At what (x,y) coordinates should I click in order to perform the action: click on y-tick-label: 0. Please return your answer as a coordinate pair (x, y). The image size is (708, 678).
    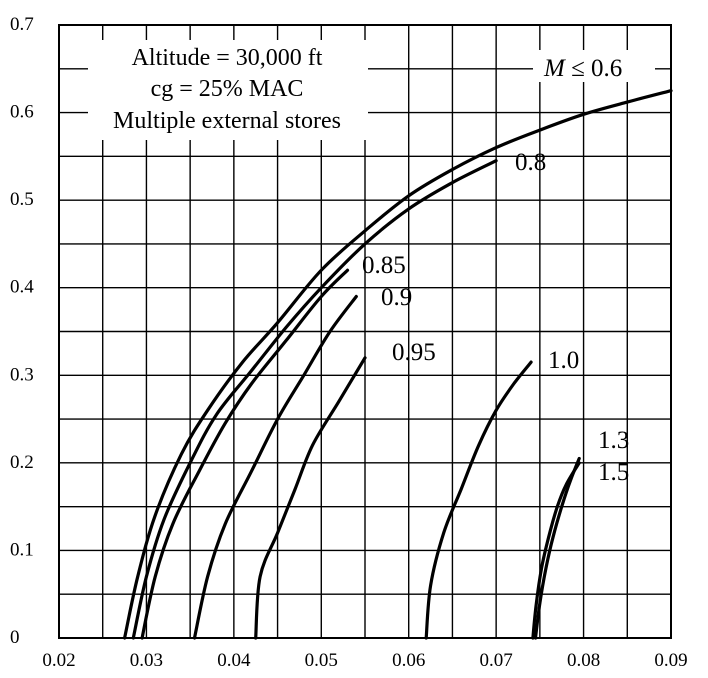
    Looking at the image, I should click on (15, 637).